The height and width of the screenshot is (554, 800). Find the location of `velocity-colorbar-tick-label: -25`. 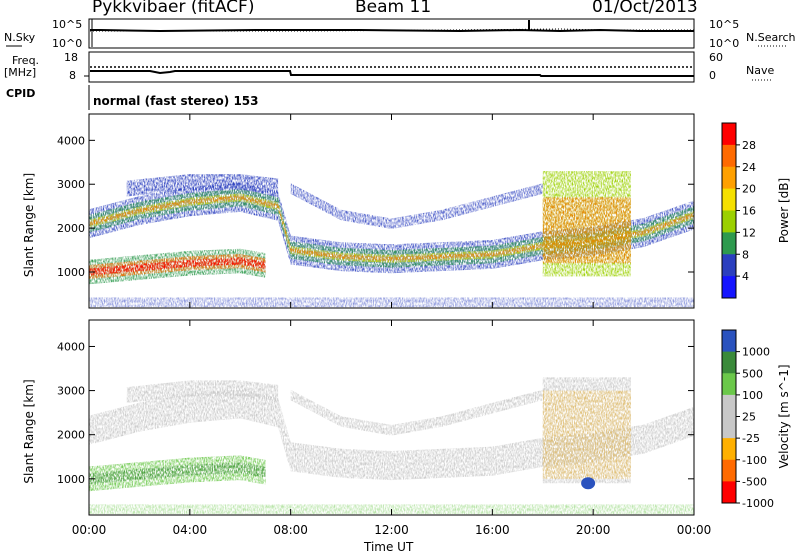

velocity-colorbar-tick-label: -25 is located at coordinates (751, 438).